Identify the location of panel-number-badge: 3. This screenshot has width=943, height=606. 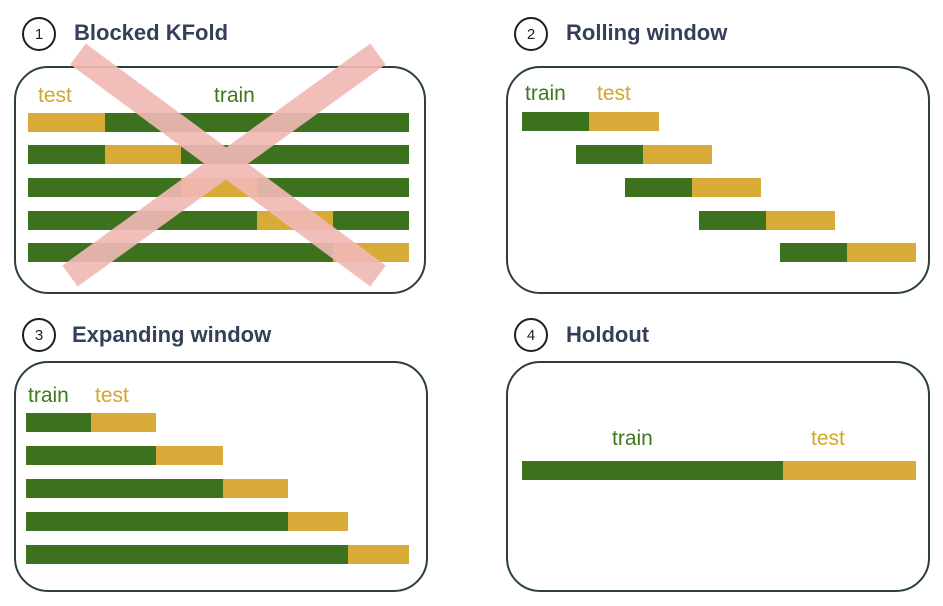
(39, 335).